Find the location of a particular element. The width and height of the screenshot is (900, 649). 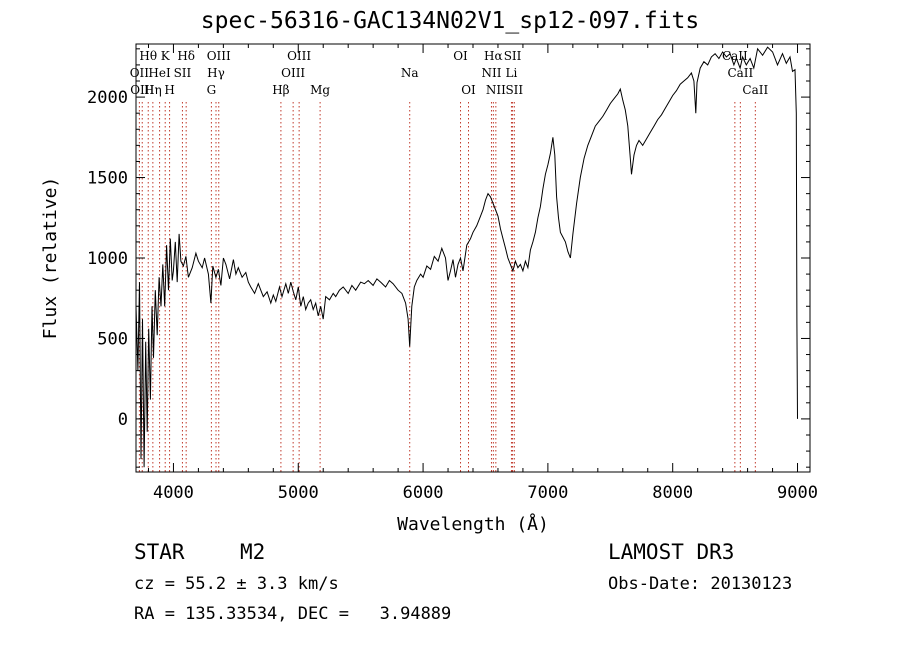

object-class: STAR is located at coordinates (159, 552).